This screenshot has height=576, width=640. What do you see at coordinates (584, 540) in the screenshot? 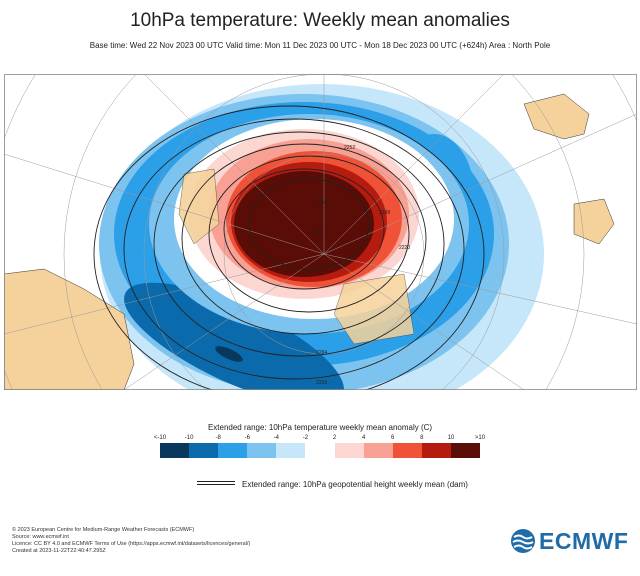
I see `ecmwf-logo-text: ECMWF` at bounding box center [584, 540].